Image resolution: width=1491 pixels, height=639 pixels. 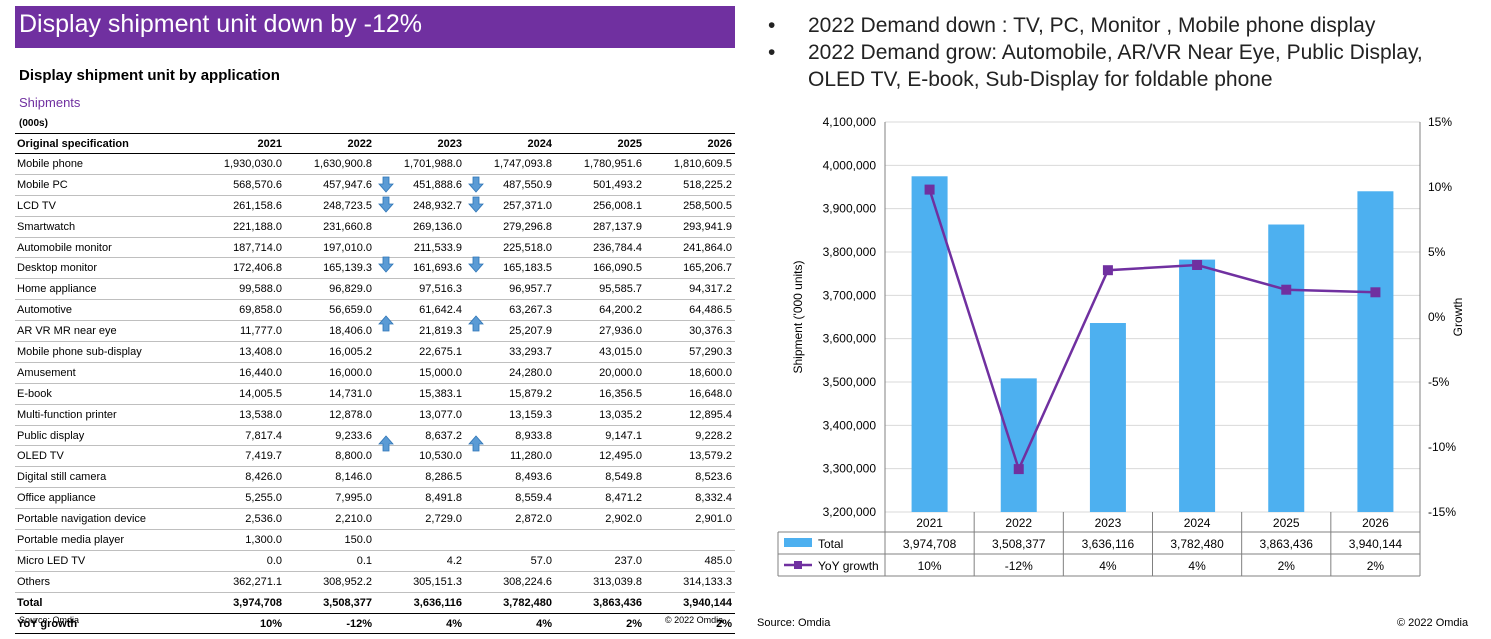 What do you see at coordinates (330, 331) in the screenshot?
I see `table-cell: 18,406.0` at bounding box center [330, 331].